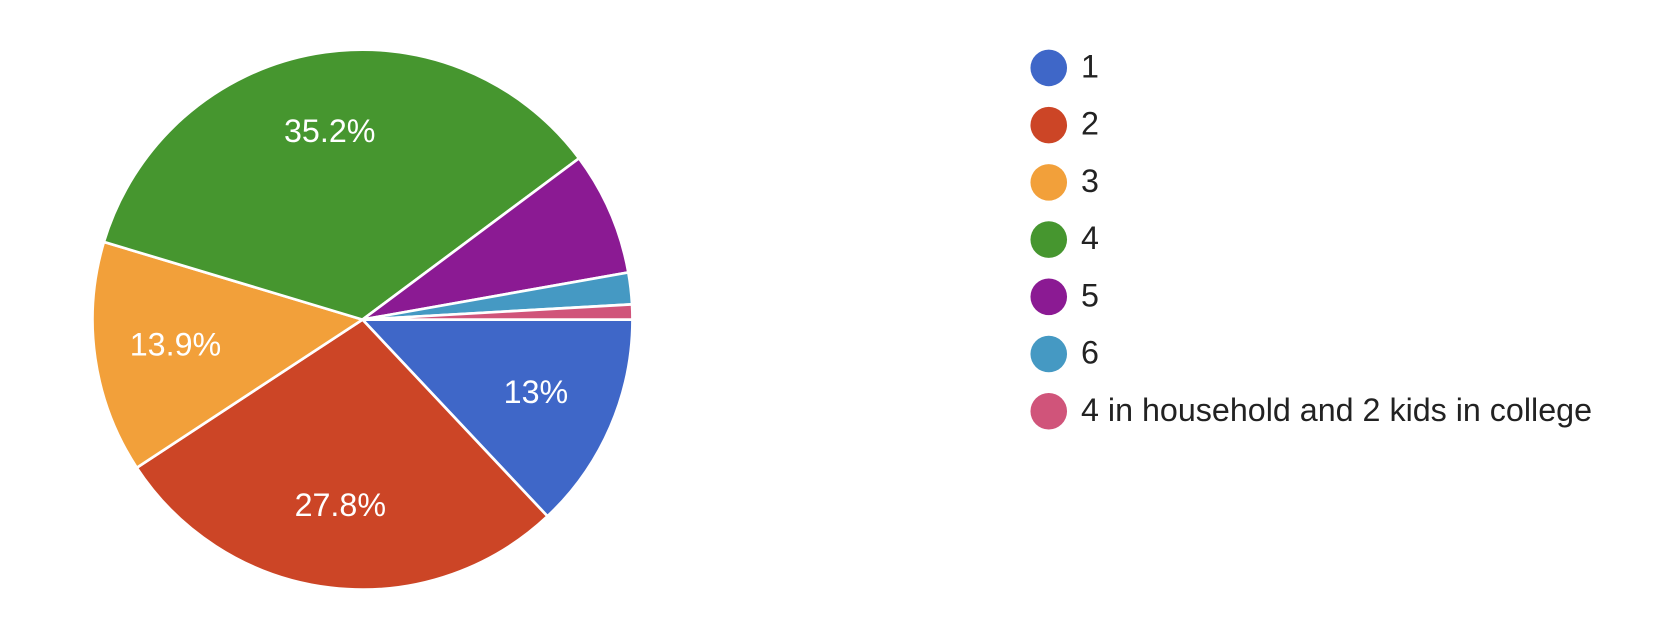  Describe the element at coordinates (1090, 295) in the screenshot. I see `legend-label: 5` at that location.